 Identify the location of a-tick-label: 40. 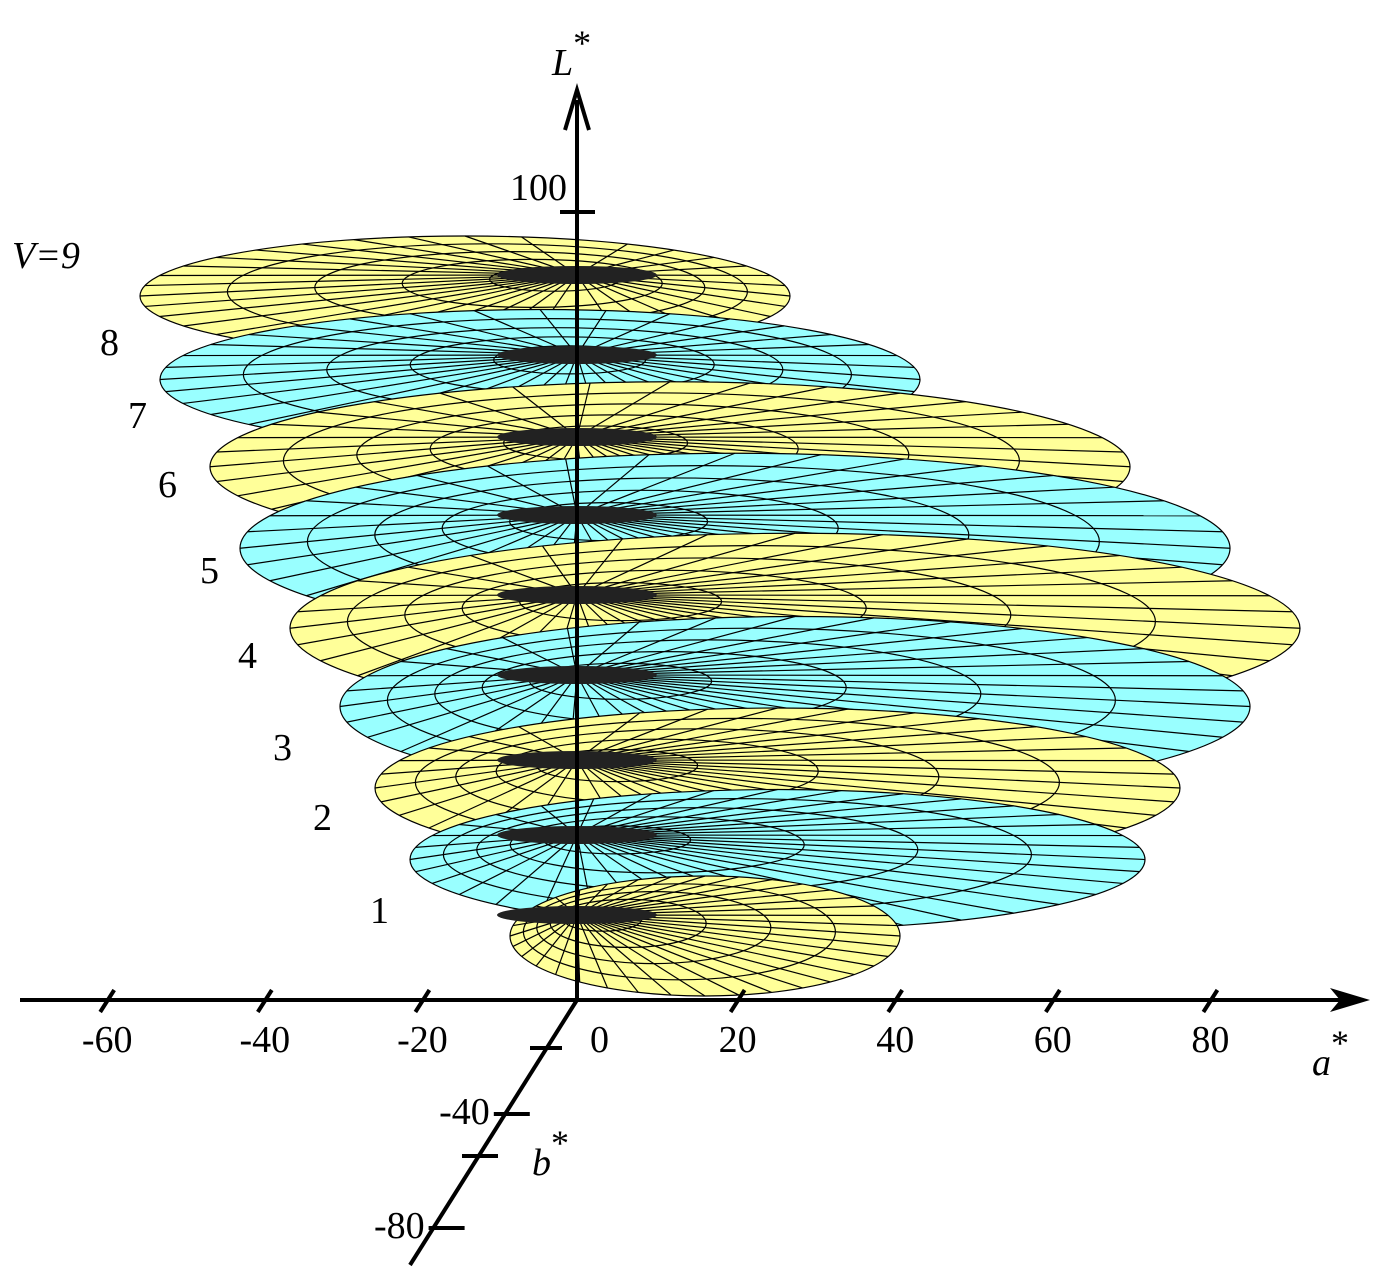
(895, 1040).